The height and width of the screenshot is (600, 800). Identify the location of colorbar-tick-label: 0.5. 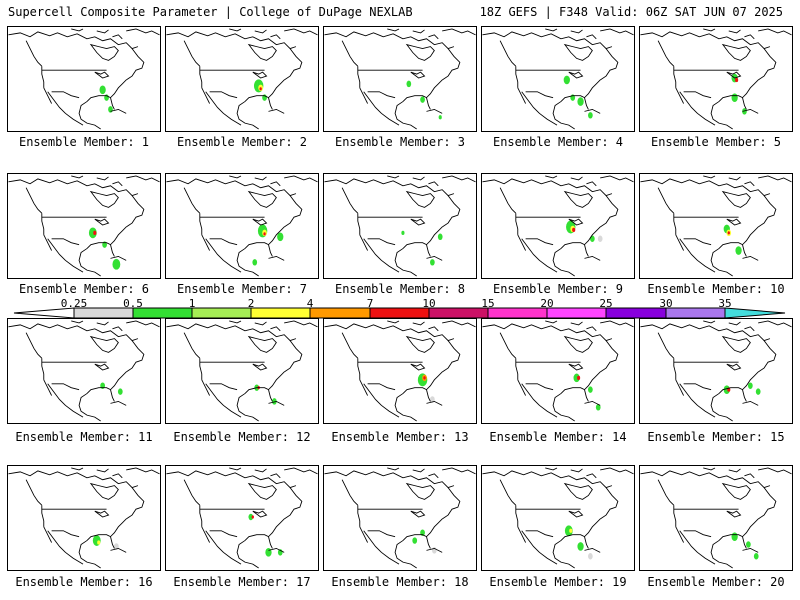
(133, 303).